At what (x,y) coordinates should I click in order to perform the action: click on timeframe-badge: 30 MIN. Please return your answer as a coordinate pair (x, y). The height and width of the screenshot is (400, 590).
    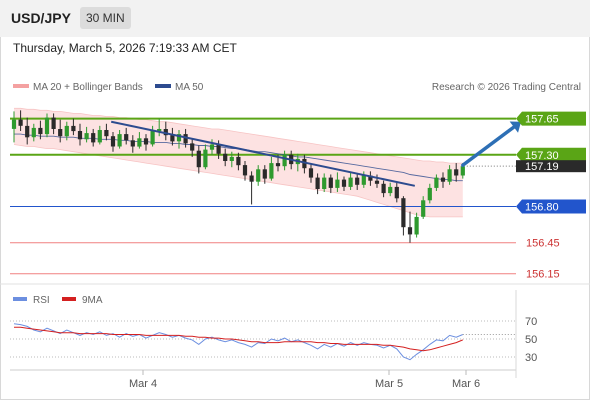
    Looking at the image, I should click on (105, 18).